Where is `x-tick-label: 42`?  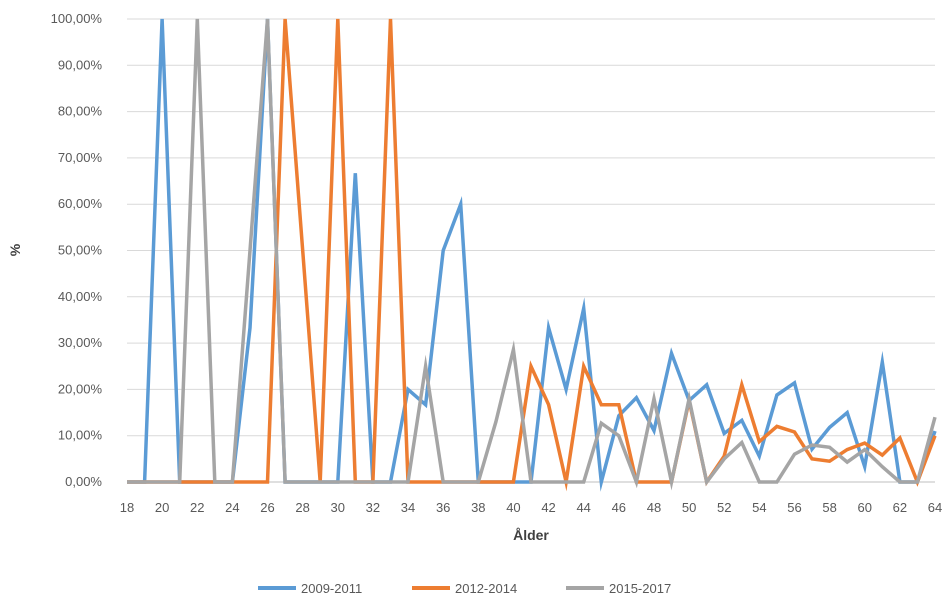
x-tick-label: 42 is located at coordinates (548, 507).